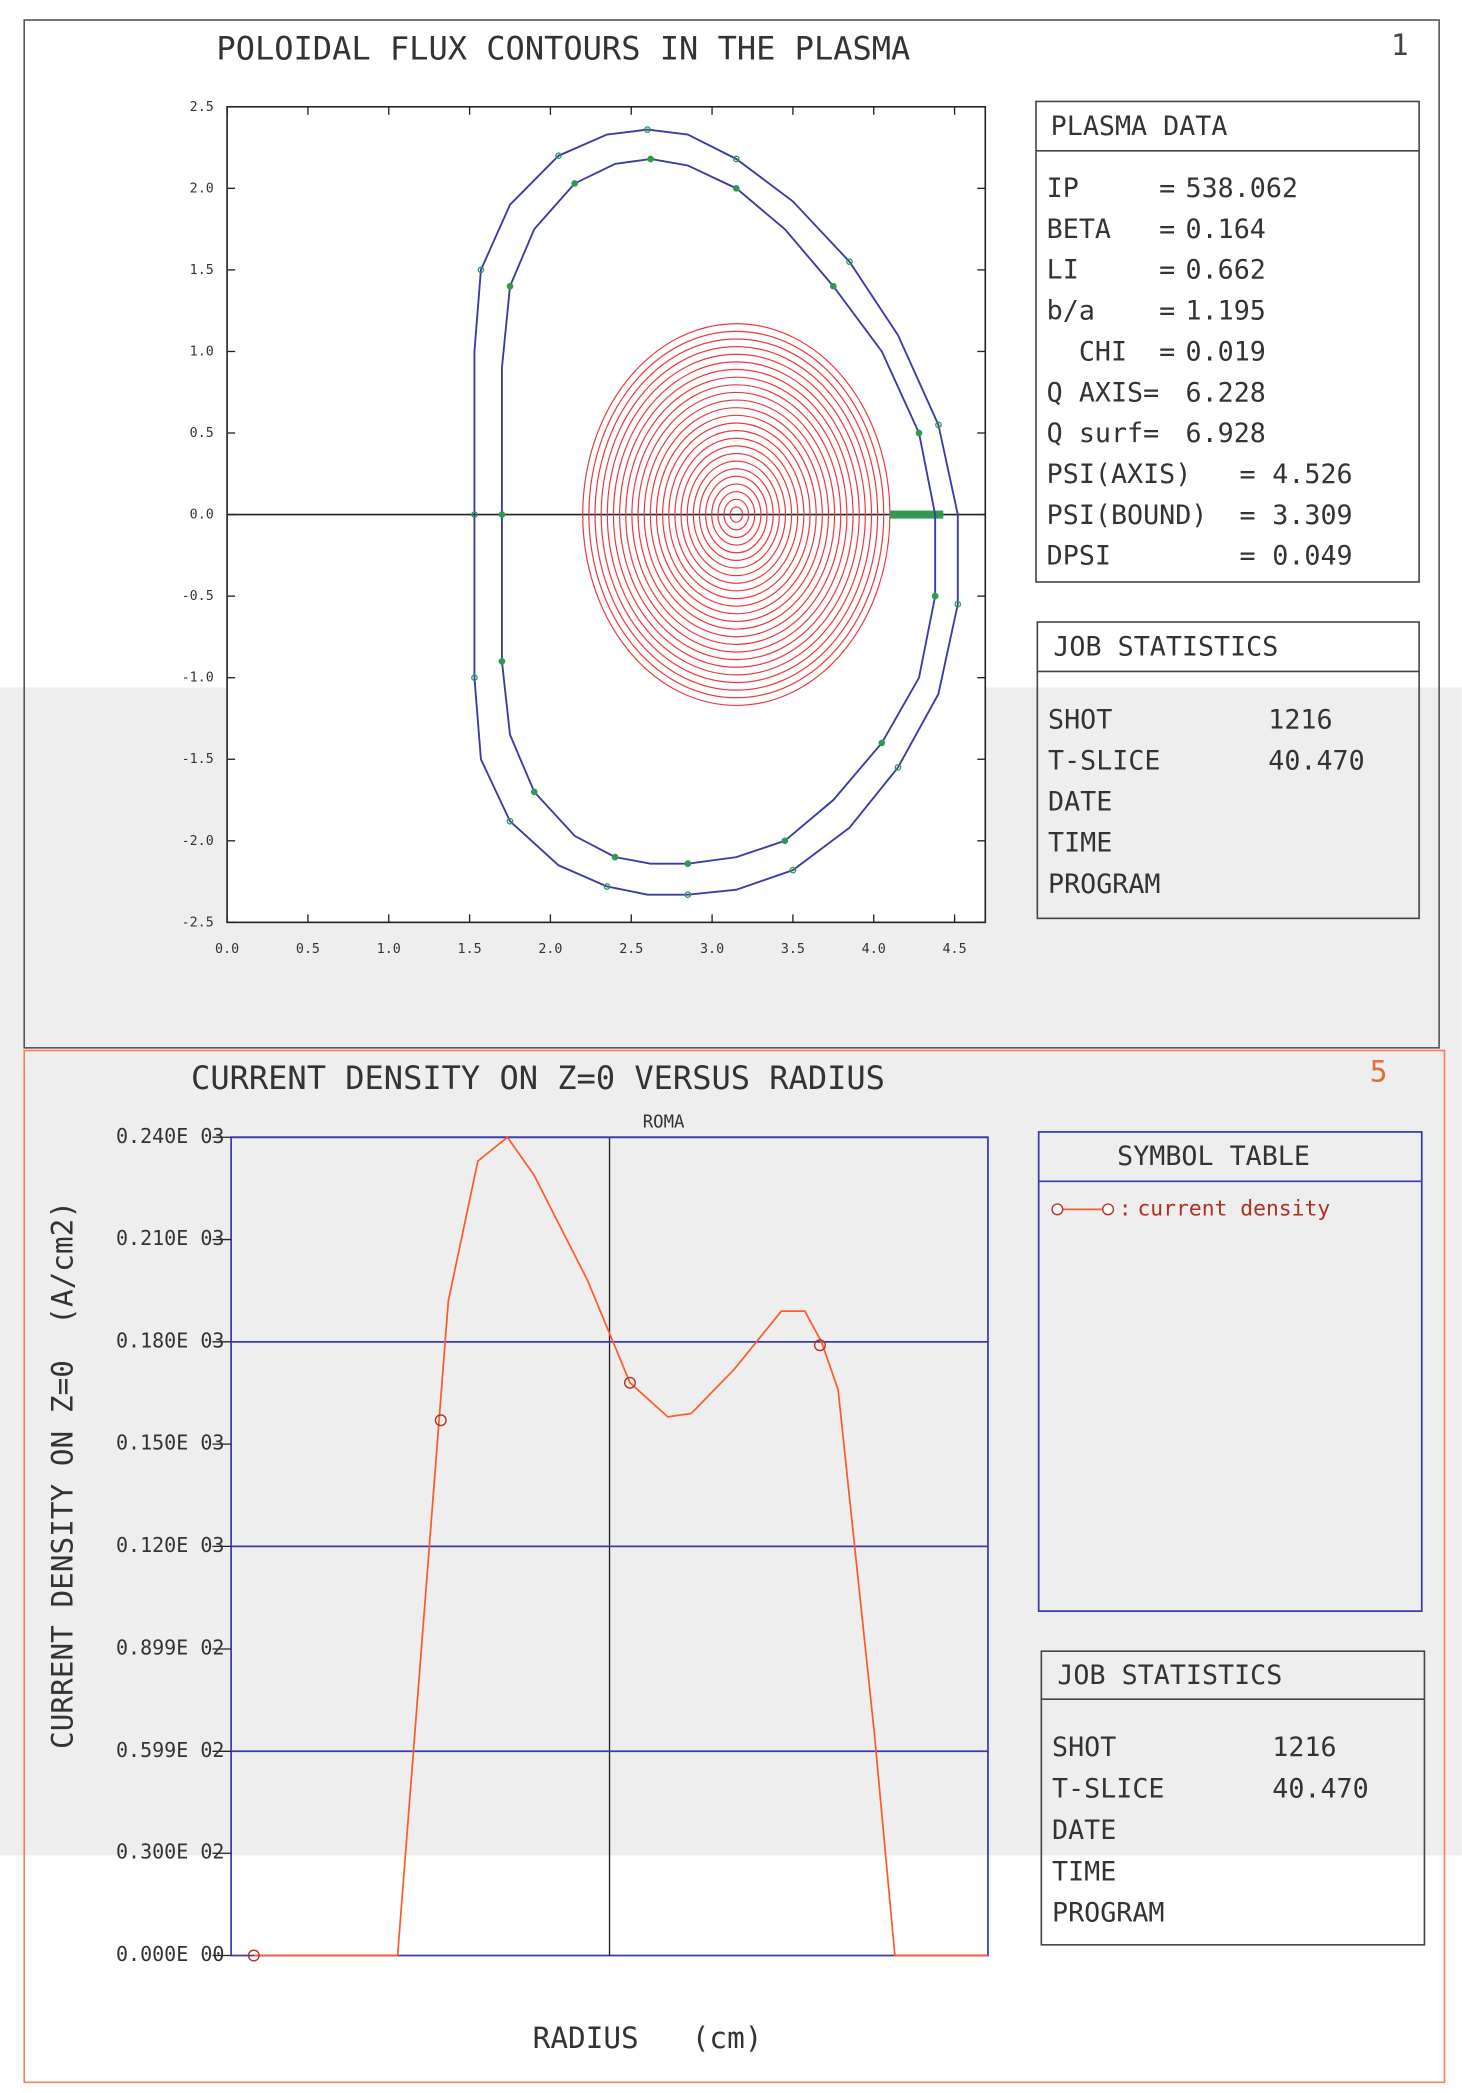  Describe the element at coordinates (202, 270) in the screenshot. I see `y-tick-label: 1.5` at that location.